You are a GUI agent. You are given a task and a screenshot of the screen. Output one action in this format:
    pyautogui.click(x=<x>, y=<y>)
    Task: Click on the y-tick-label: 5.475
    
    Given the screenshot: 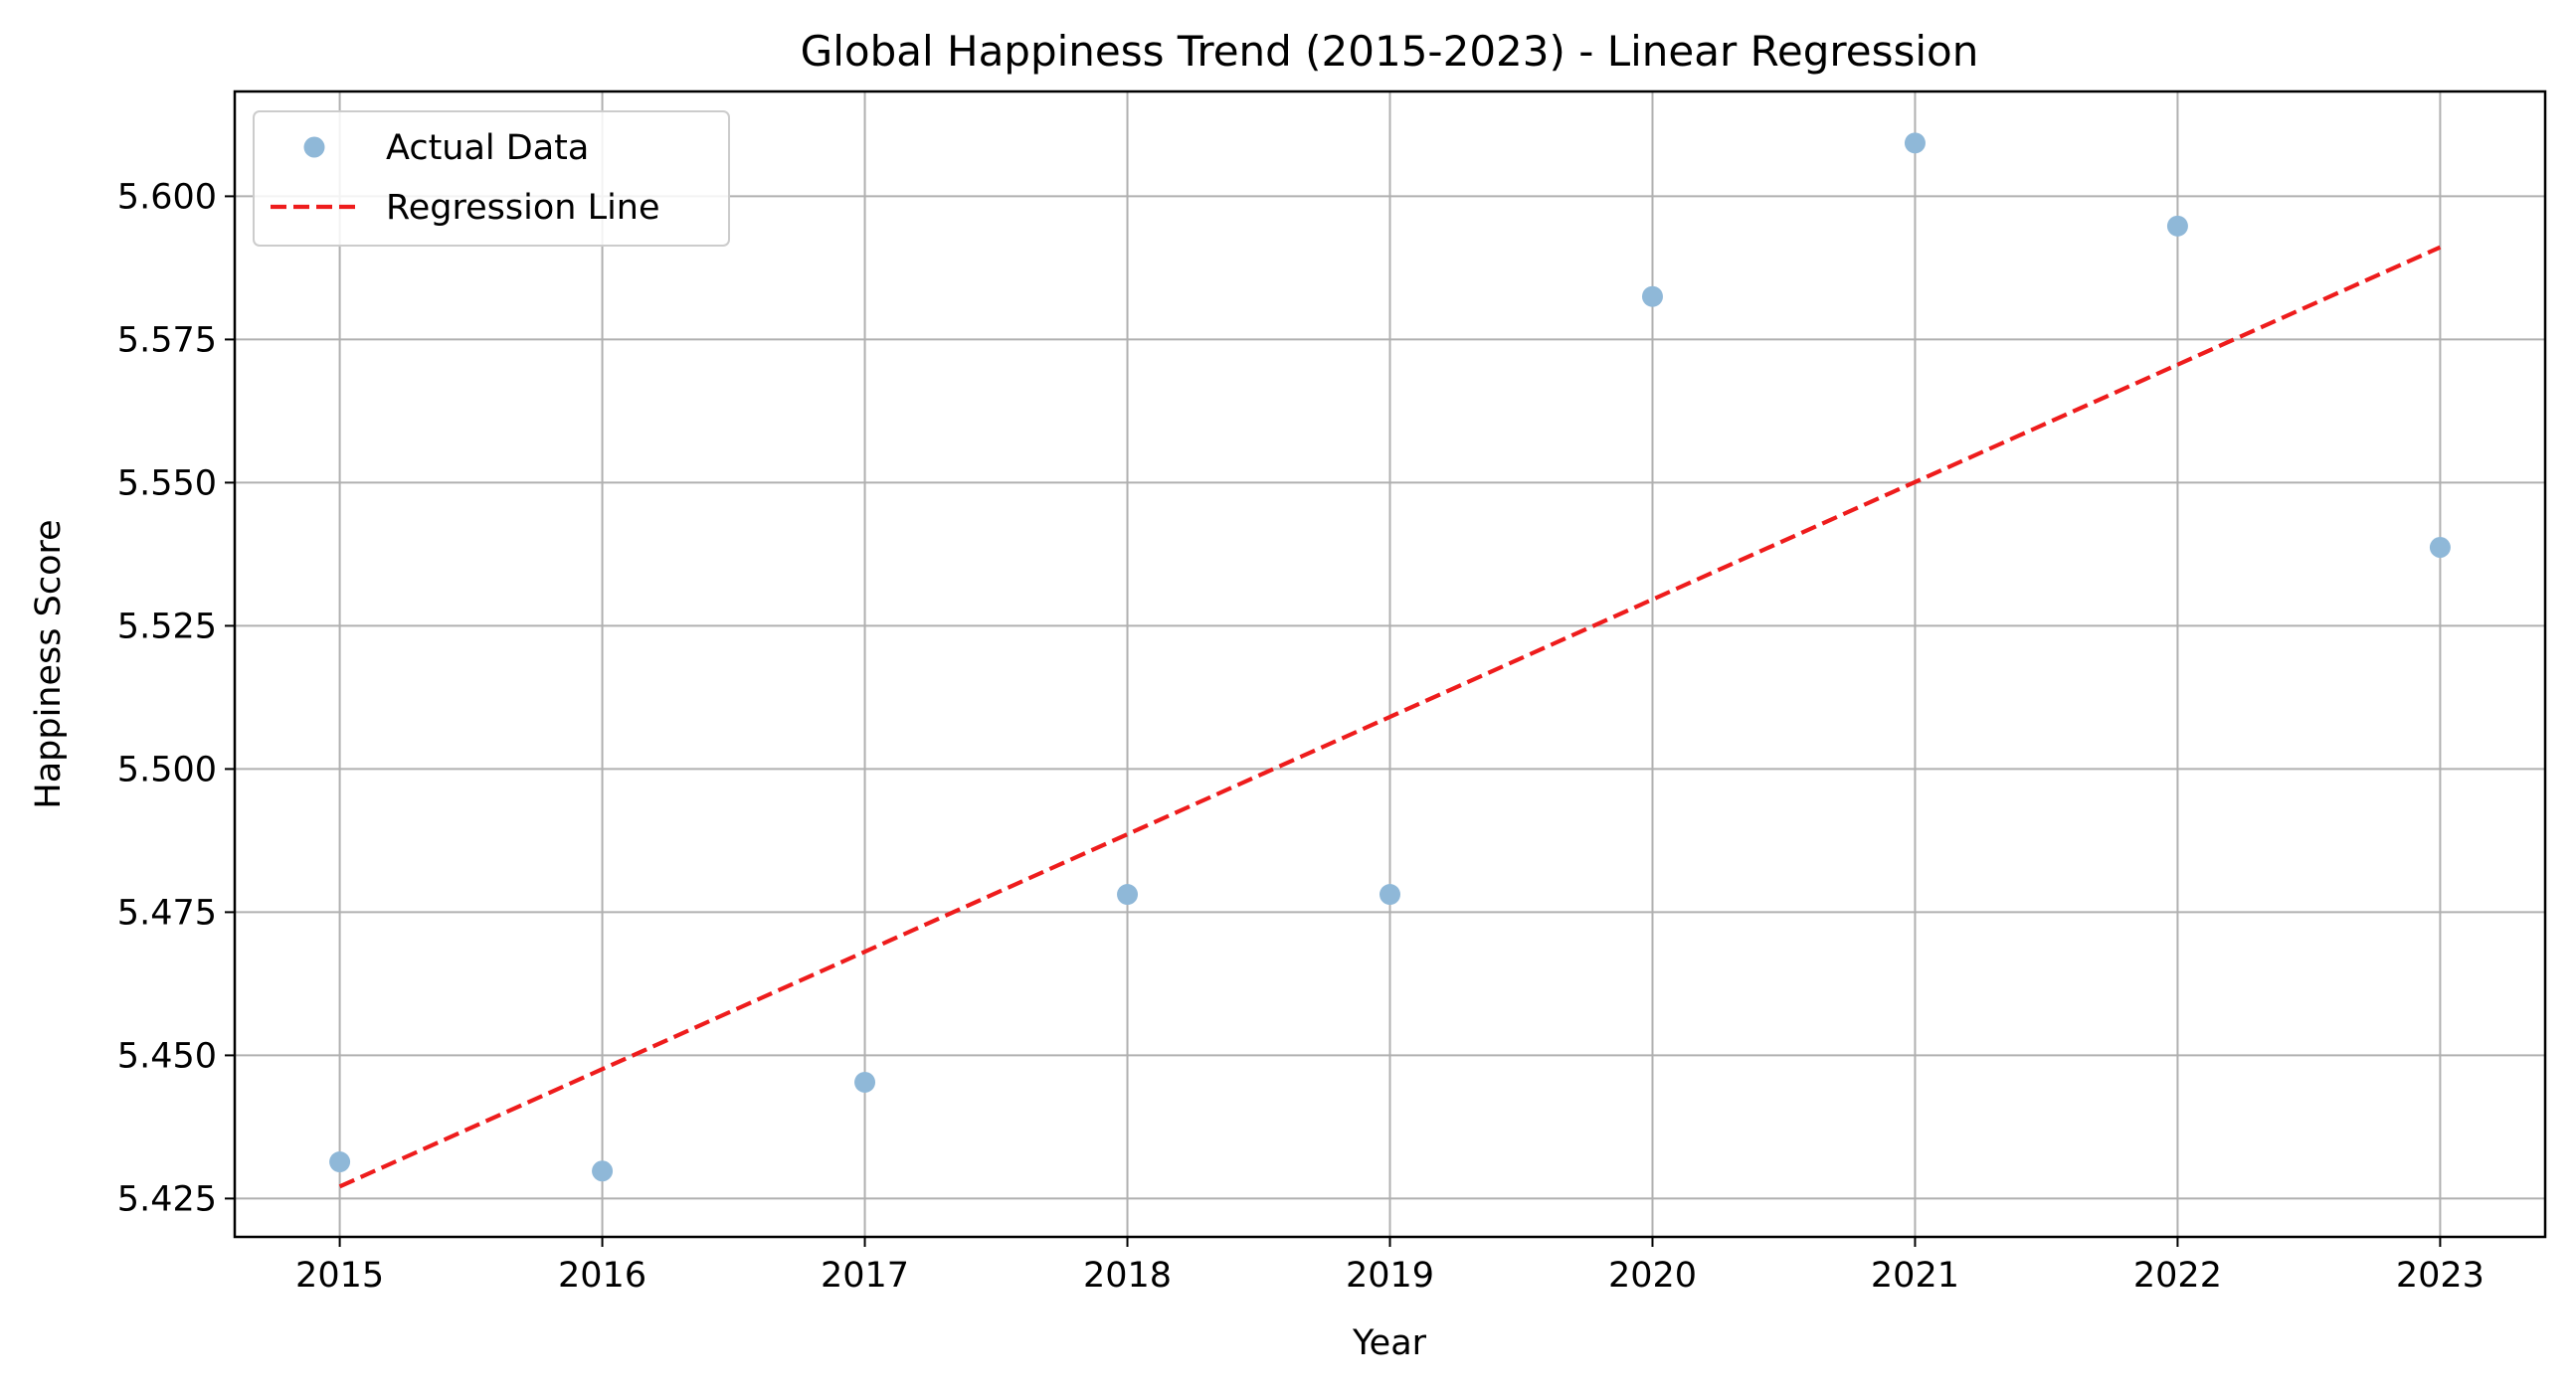 What is the action you would take?
    pyautogui.click(x=167, y=913)
    